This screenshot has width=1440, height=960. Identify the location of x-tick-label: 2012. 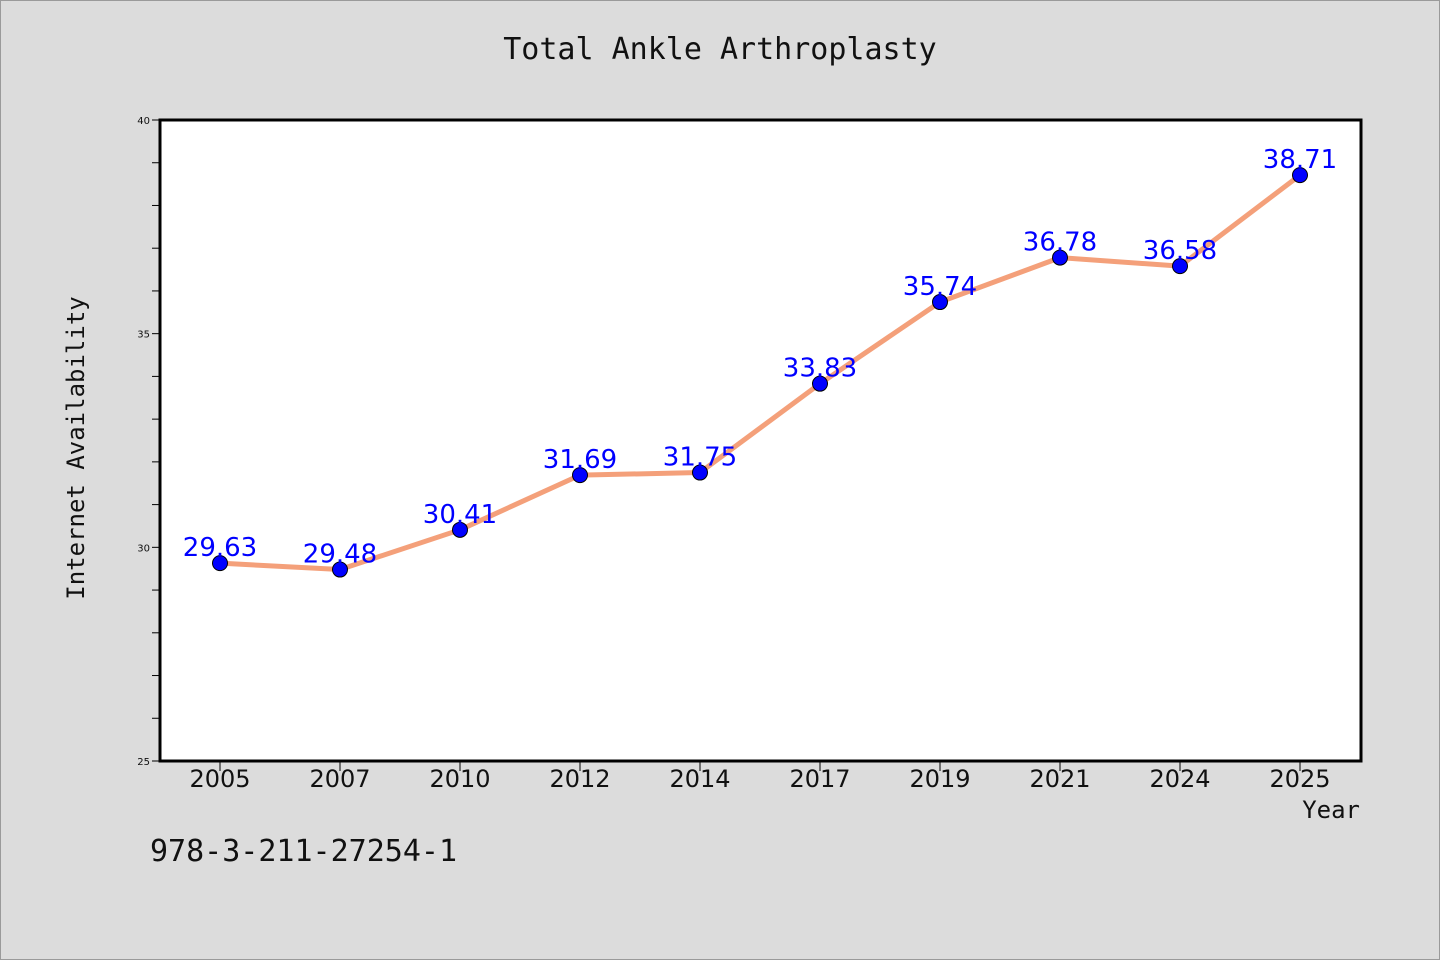
(579, 779).